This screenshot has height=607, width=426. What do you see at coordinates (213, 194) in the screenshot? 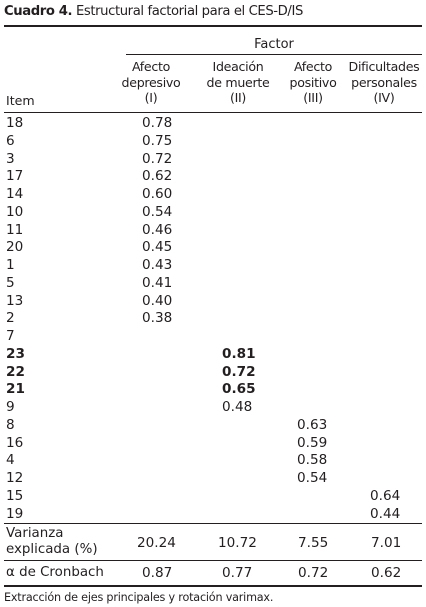
I see `table-row: 14 0.60` at bounding box center [213, 194].